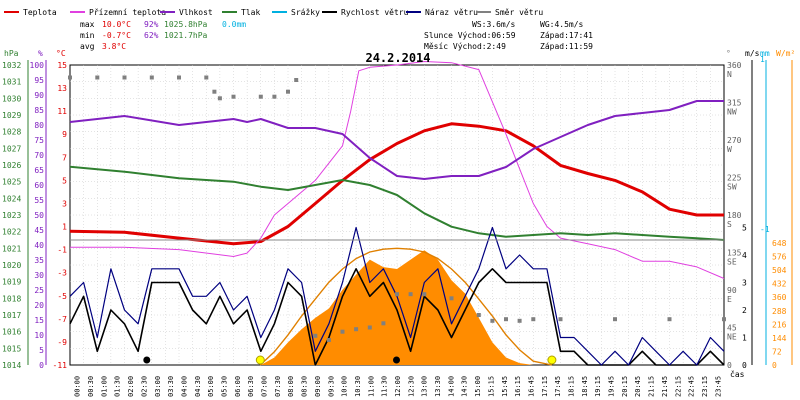  What do you see at coordinates (305, 386) in the screenshot?
I see `tick-label-time: 08:30` at bounding box center [305, 386].